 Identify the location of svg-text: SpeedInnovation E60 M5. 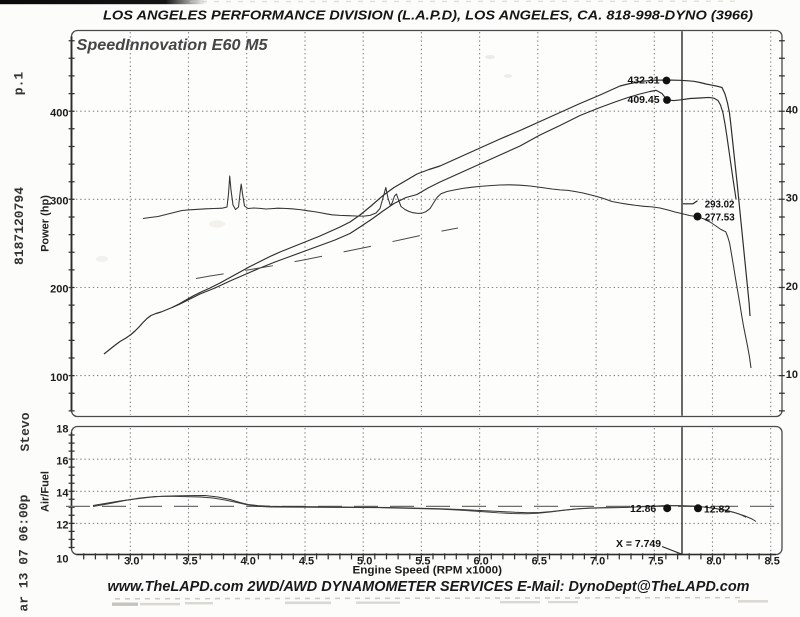
(173, 45).